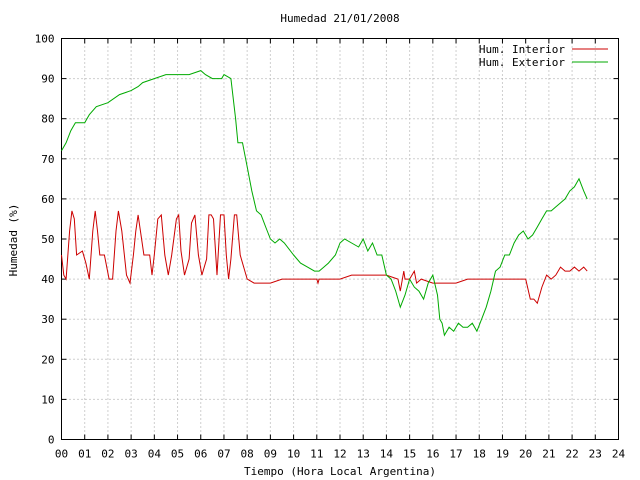  Describe the element at coordinates (316, 454) in the screenshot. I see `x-tick-label: 11` at that location.